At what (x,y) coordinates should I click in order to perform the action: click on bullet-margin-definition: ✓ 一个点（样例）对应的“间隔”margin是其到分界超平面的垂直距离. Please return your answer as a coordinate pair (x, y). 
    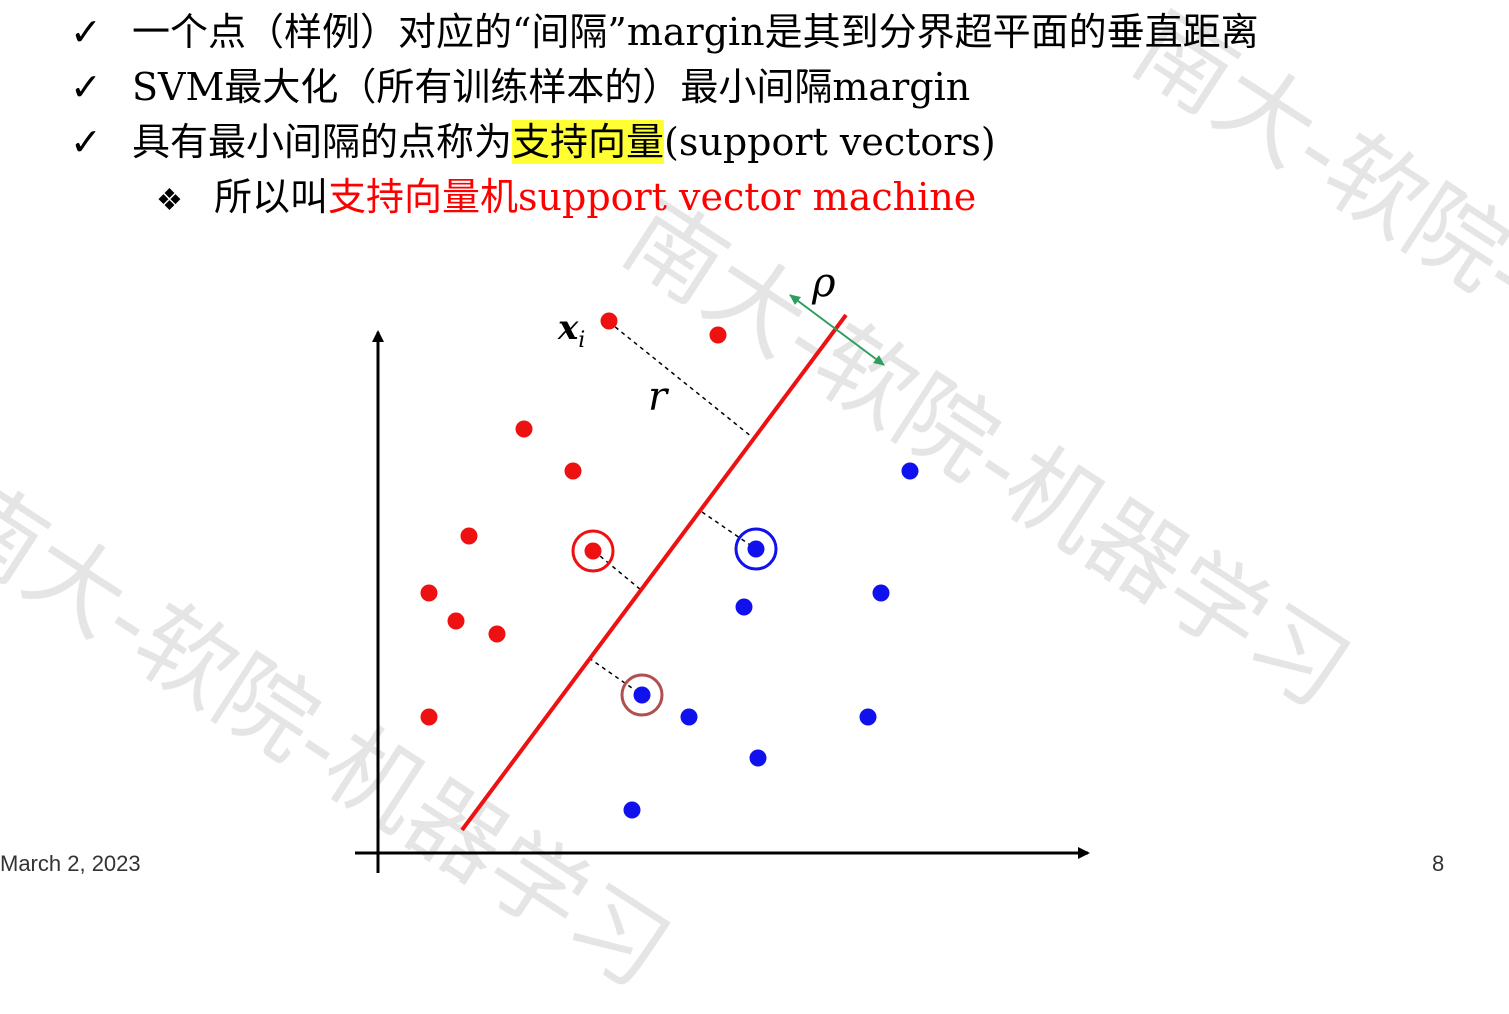
    Looking at the image, I should click on (664, 32).